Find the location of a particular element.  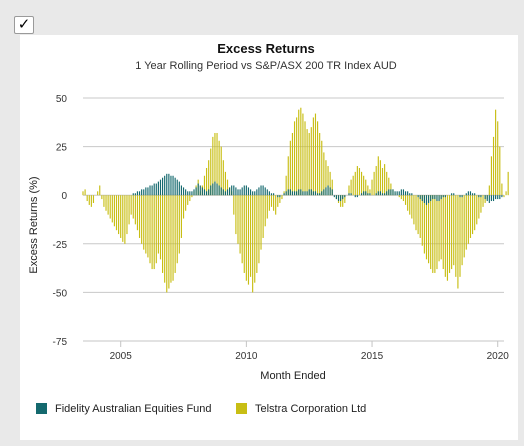

x-axis-ticks: 2005 2010 2015 2020 is located at coordinates (310, 351).